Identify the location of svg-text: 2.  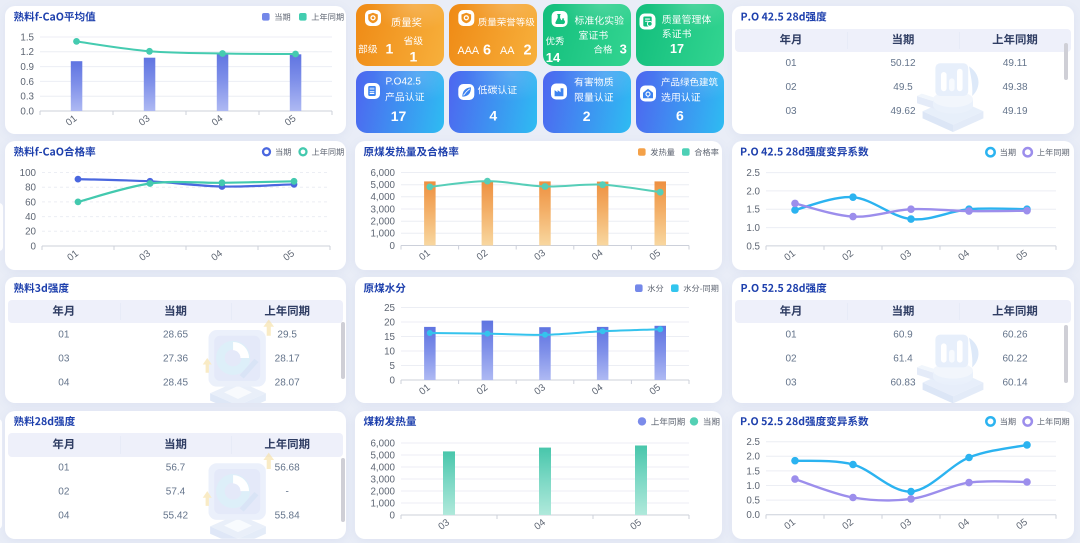
(528, 51).